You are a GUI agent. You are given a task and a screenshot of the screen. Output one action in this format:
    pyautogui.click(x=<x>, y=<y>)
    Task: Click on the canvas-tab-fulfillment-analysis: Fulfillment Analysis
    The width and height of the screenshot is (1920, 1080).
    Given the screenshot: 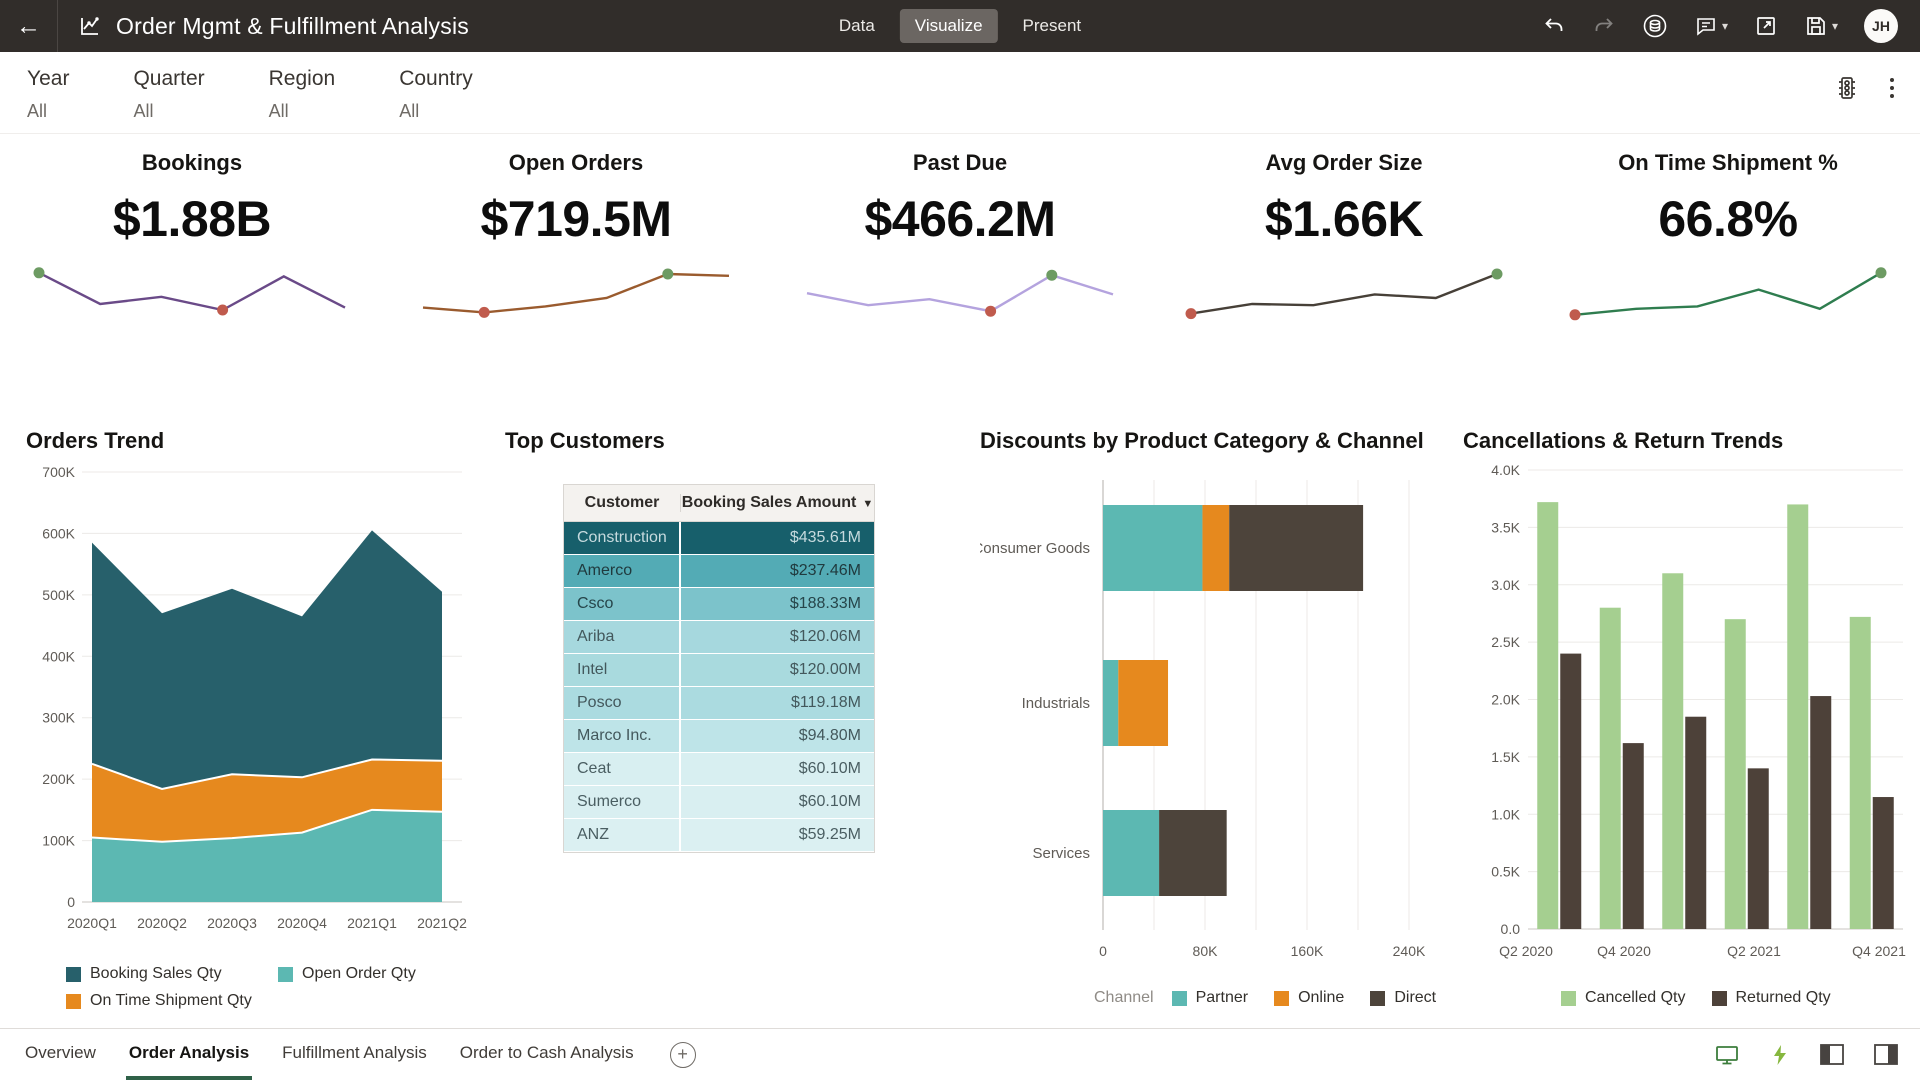 What is the action you would take?
    pyautogui.click(x=354, y=1052)
    